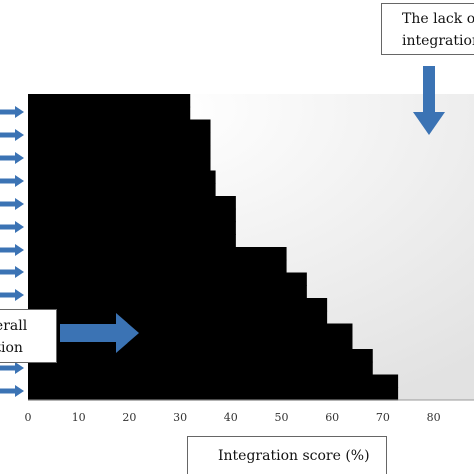  I want to click on x-tick-label: 20, so click(129, 417).